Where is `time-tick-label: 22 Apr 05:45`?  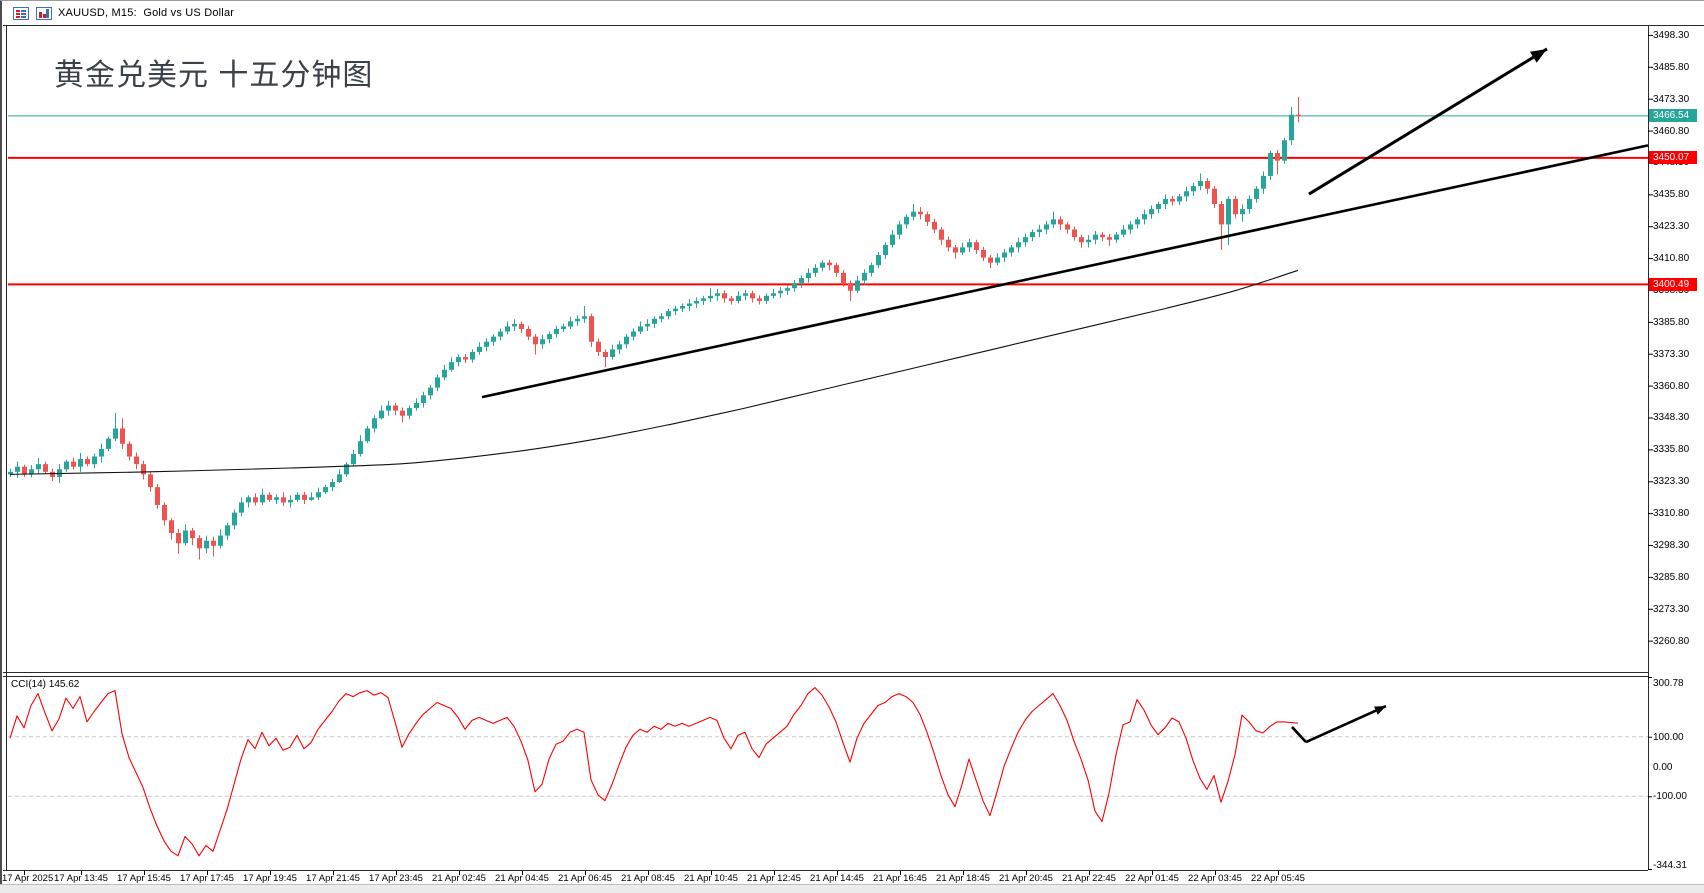 time-tick-label: 22 Apr 05:45 is located at coordinates (1278, 878).